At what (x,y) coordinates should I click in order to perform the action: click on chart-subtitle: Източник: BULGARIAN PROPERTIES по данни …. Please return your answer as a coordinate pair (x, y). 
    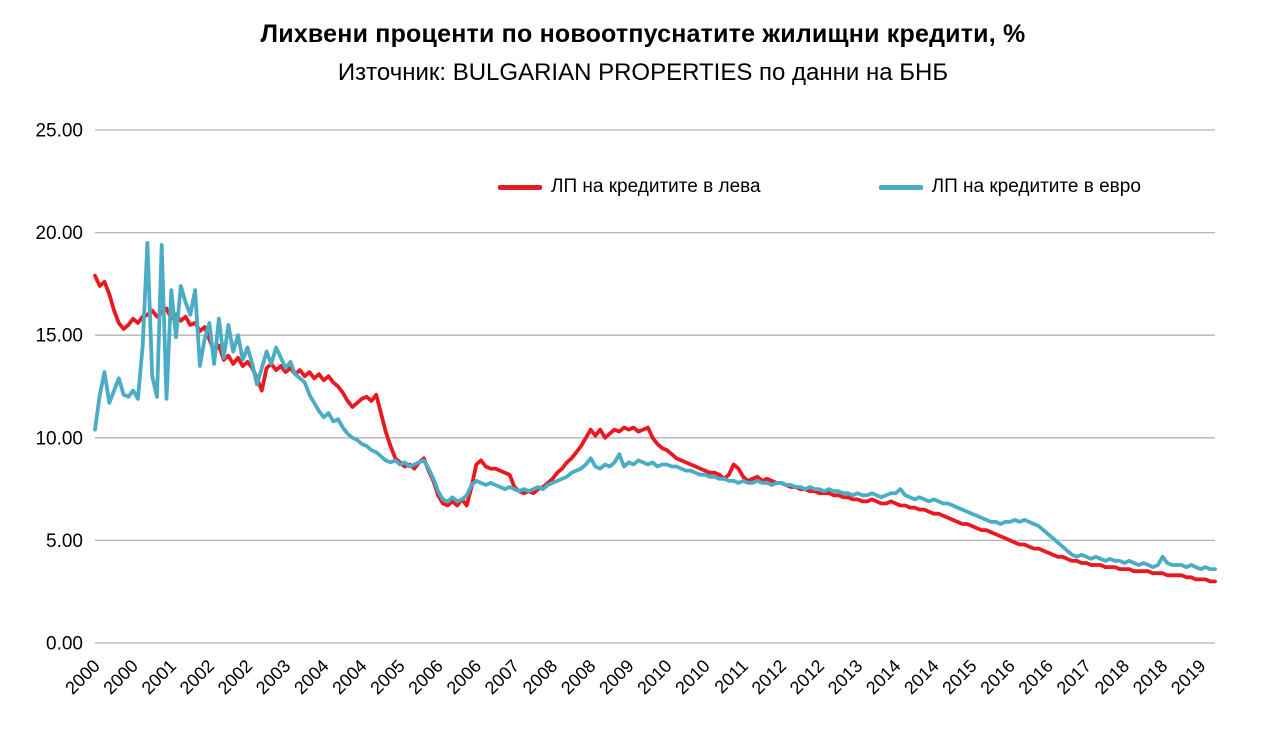
    Looking at the image, I should click on (643, 72).